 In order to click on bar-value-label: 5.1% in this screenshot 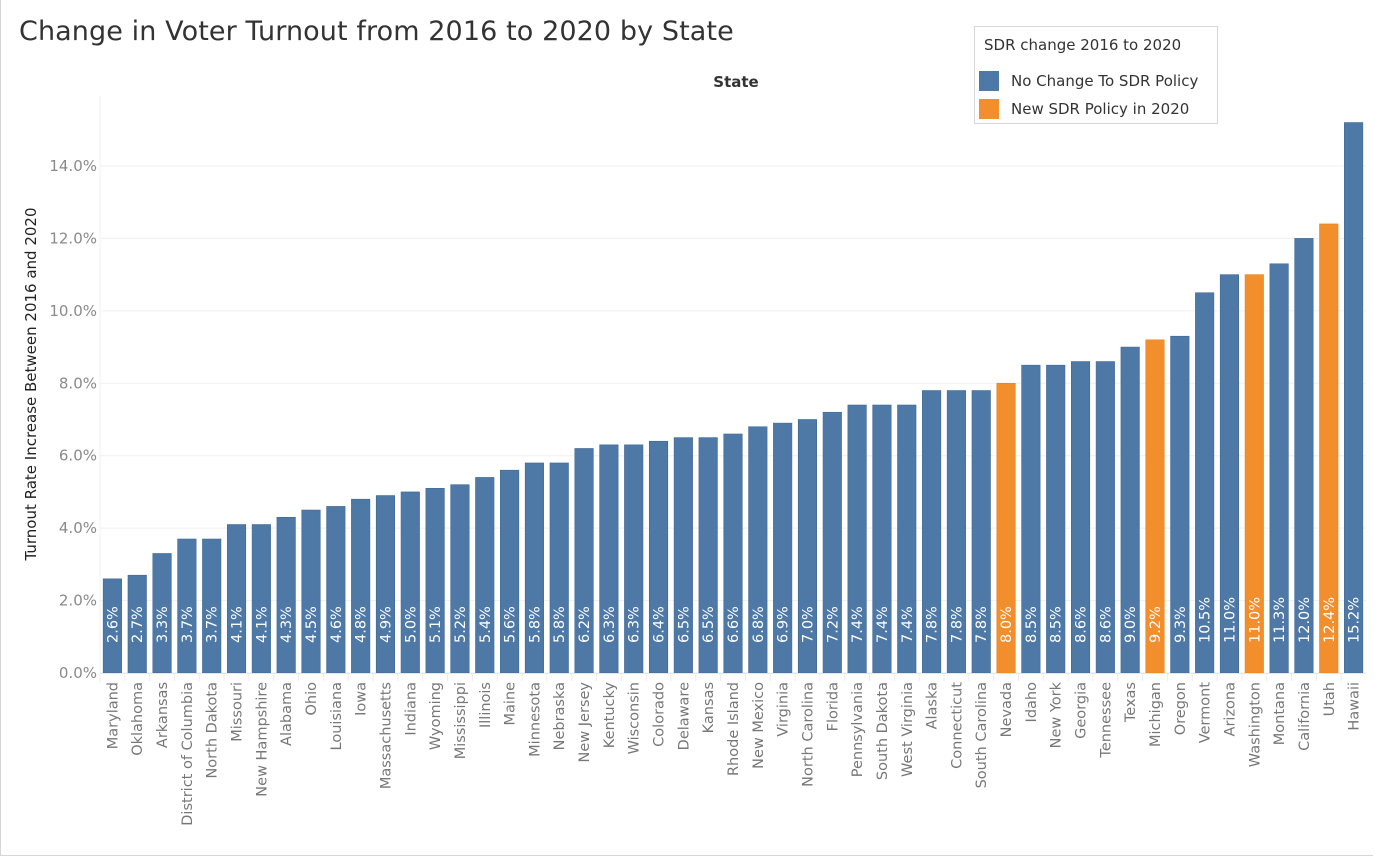, I will do `click(436, 624)`.